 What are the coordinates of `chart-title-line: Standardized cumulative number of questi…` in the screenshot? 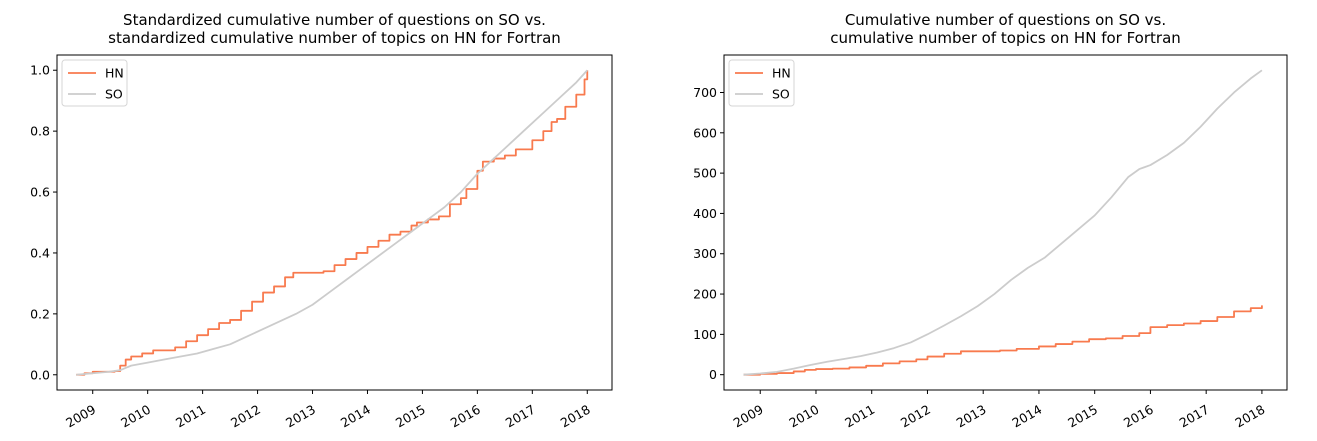 It's located at (334, 20).